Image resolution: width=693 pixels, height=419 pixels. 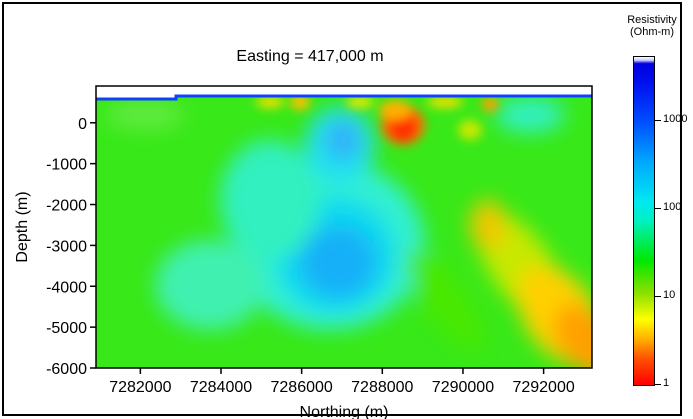 I want to click on colorbar-title-line1: Resistivity, so click(x=652, y=20).